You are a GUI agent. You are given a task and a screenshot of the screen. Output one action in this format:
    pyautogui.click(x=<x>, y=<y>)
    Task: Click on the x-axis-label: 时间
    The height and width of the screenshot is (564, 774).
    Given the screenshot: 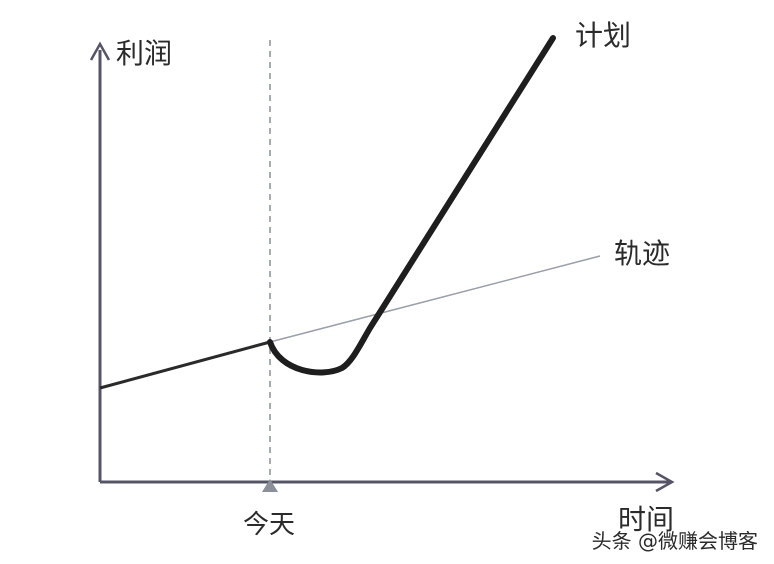 What is the action you would take?
    pyautogui.click(x=646, y=519)
    